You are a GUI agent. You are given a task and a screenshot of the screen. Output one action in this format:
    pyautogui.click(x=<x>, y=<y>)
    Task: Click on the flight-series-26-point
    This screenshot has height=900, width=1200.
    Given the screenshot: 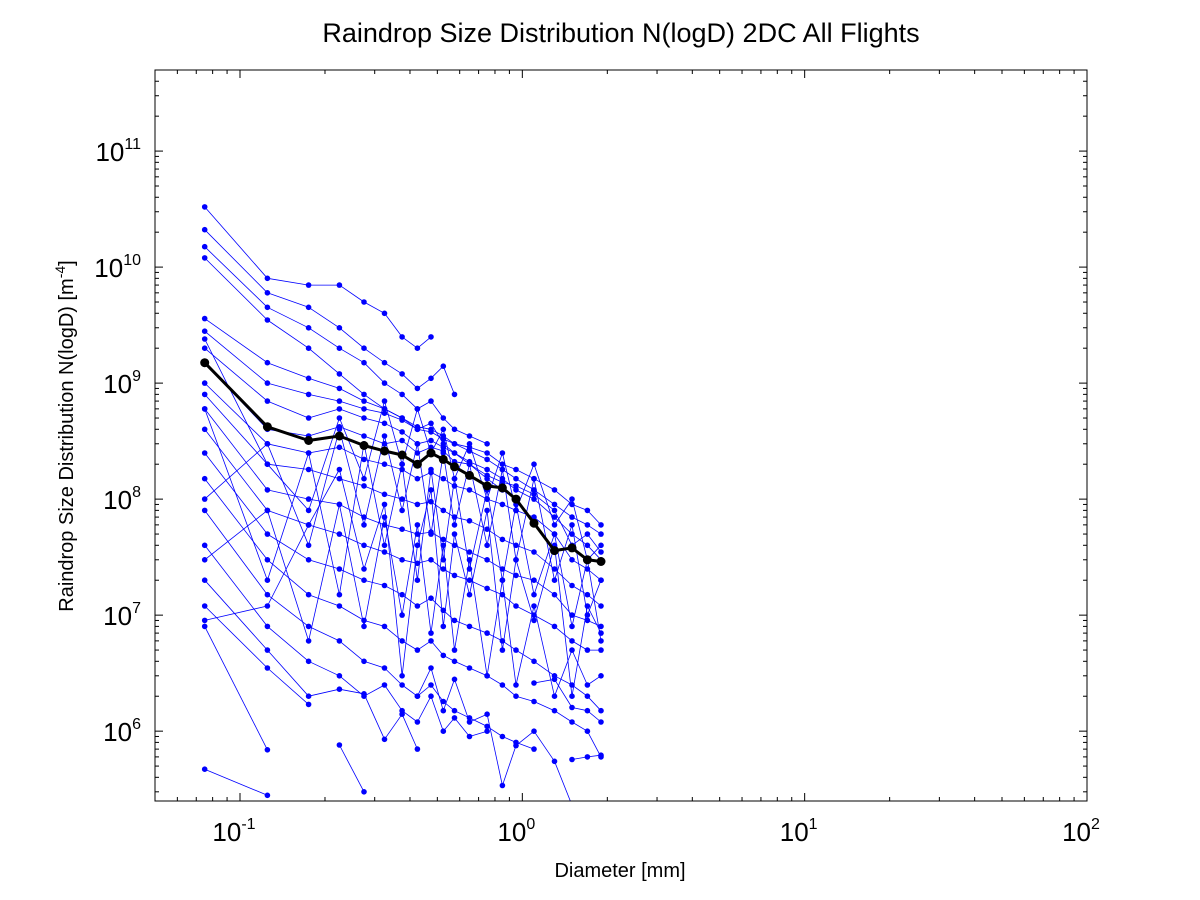 What is the action you would take?
    pyautogui.click(x=587, y=757)
    